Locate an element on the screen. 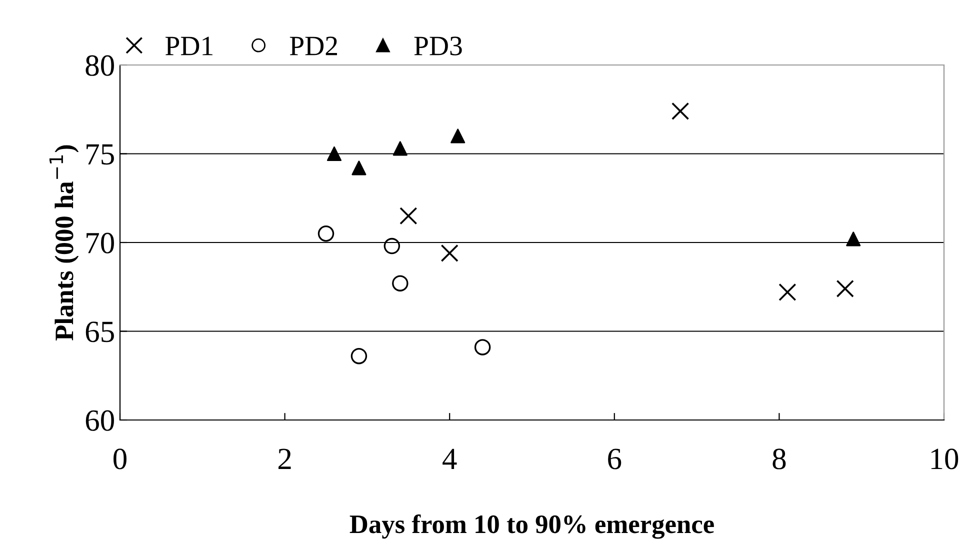  x-tick-label: 2 is located at coordinates (284, 458).